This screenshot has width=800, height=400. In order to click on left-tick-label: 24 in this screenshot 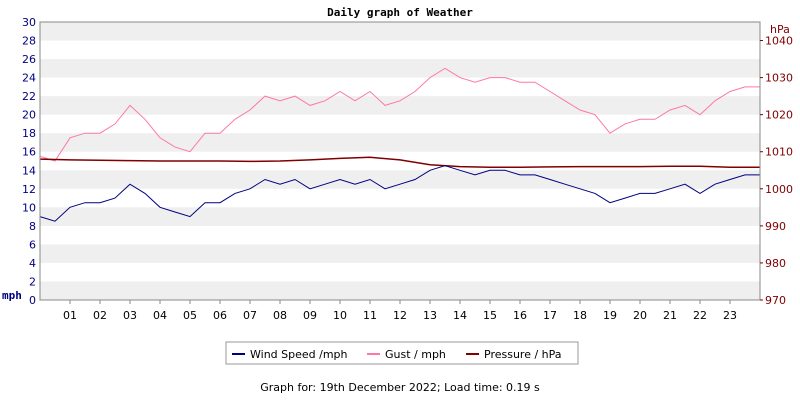, I will do `click(29, 78)`.